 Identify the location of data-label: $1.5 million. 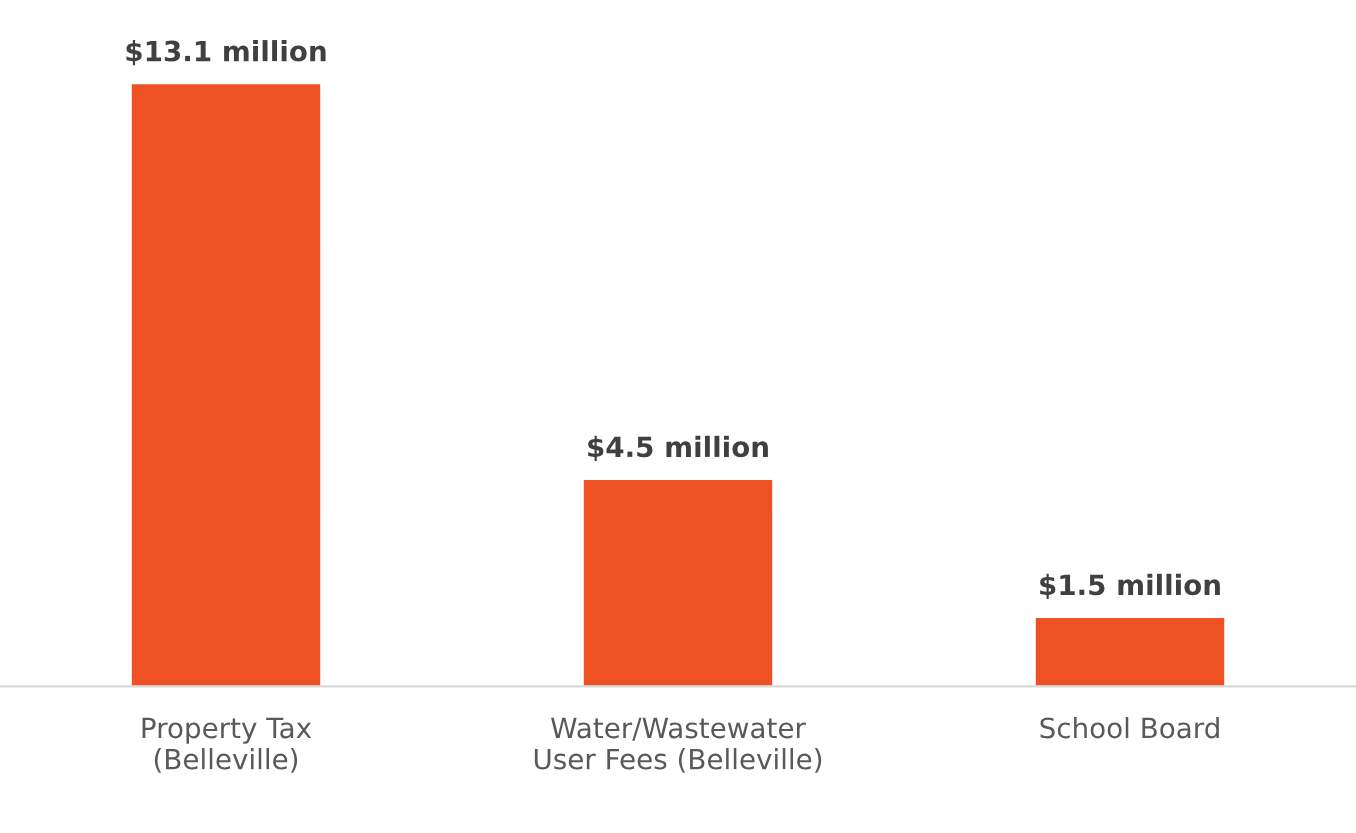
(1130, 586).